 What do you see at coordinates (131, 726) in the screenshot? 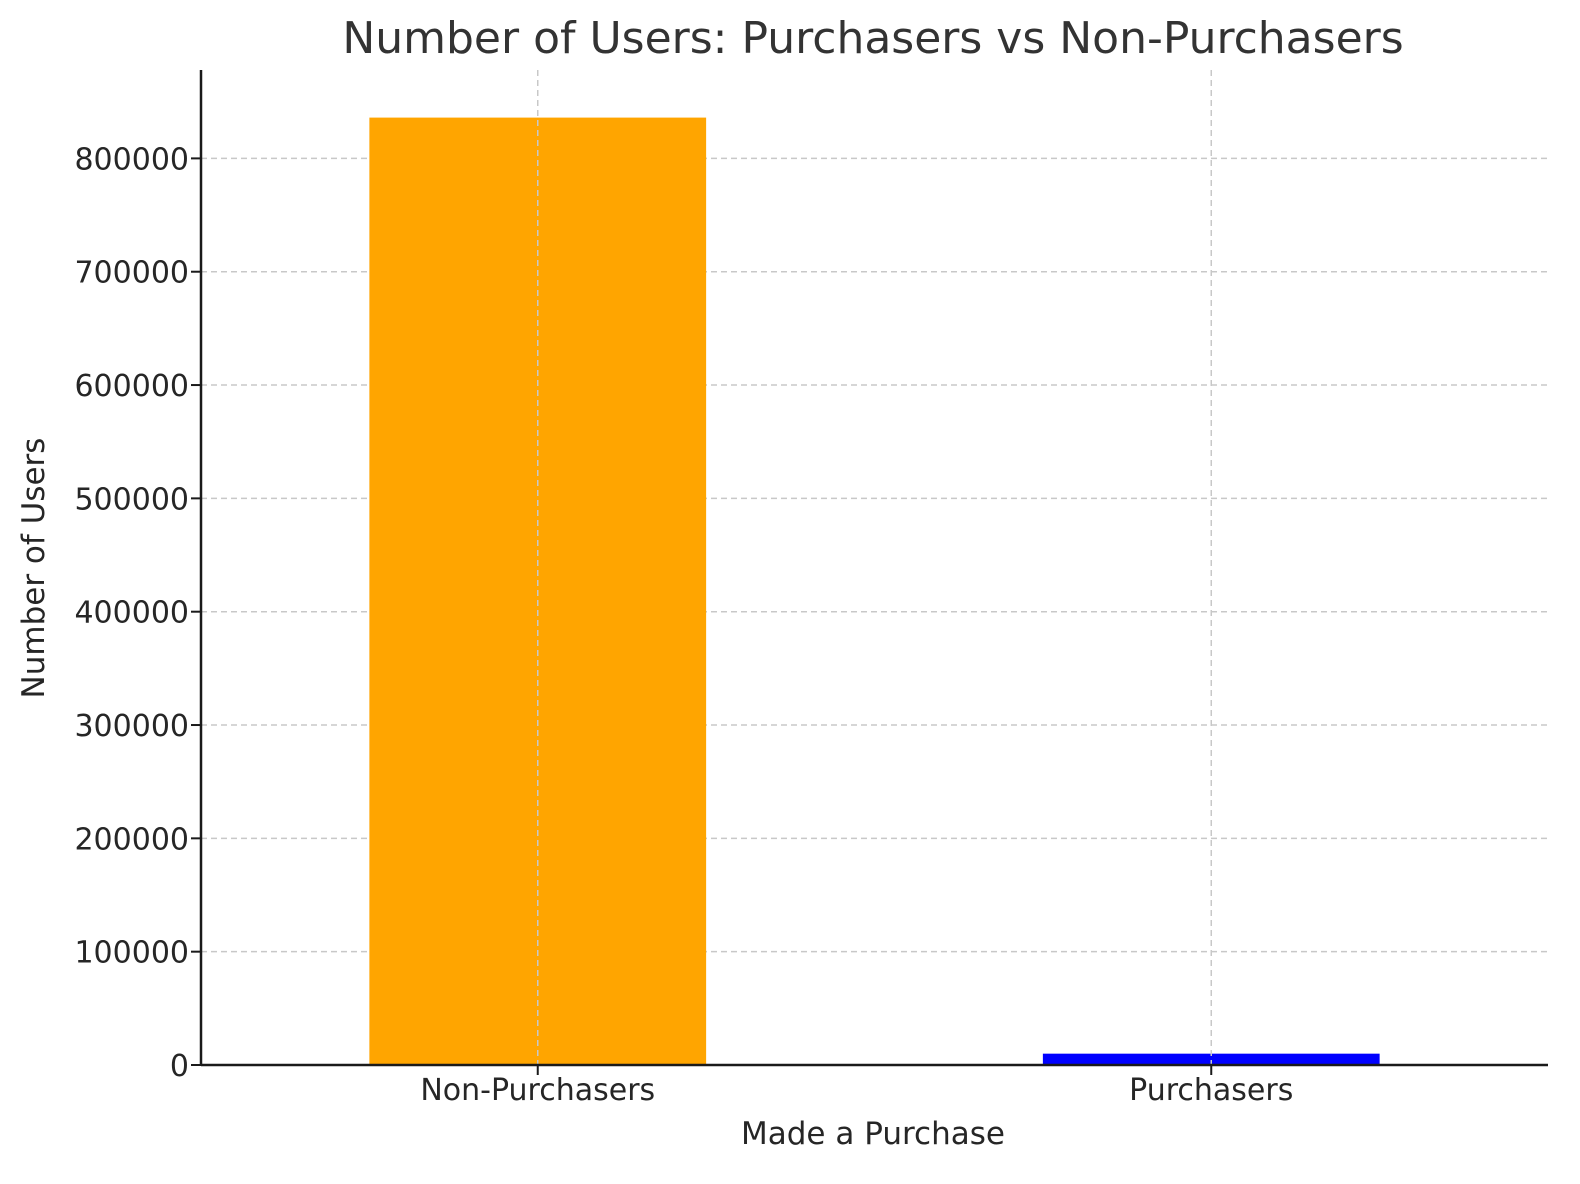
I see `y-tick-label: 300000` at bounding box center [131, 726].